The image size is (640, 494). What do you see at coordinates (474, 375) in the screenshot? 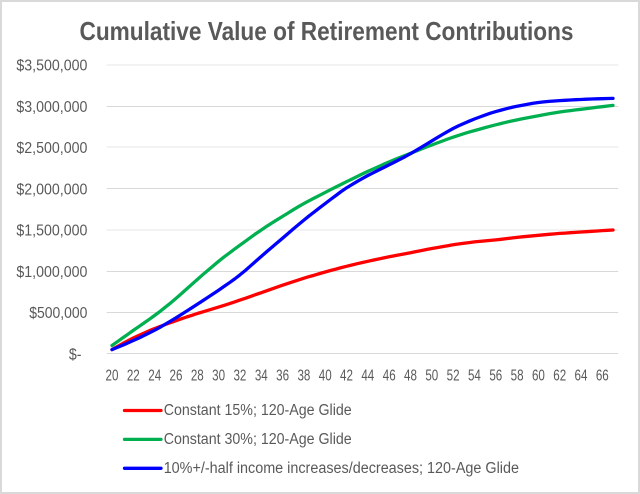
I see `svg-text: 54` at bounding box center [474, 375].